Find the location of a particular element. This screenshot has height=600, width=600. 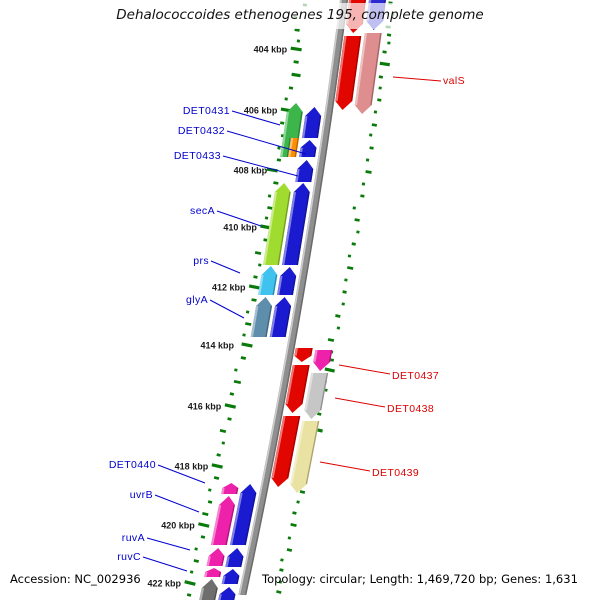

leader-line-DET0437 is located at coordinates (364, 369).